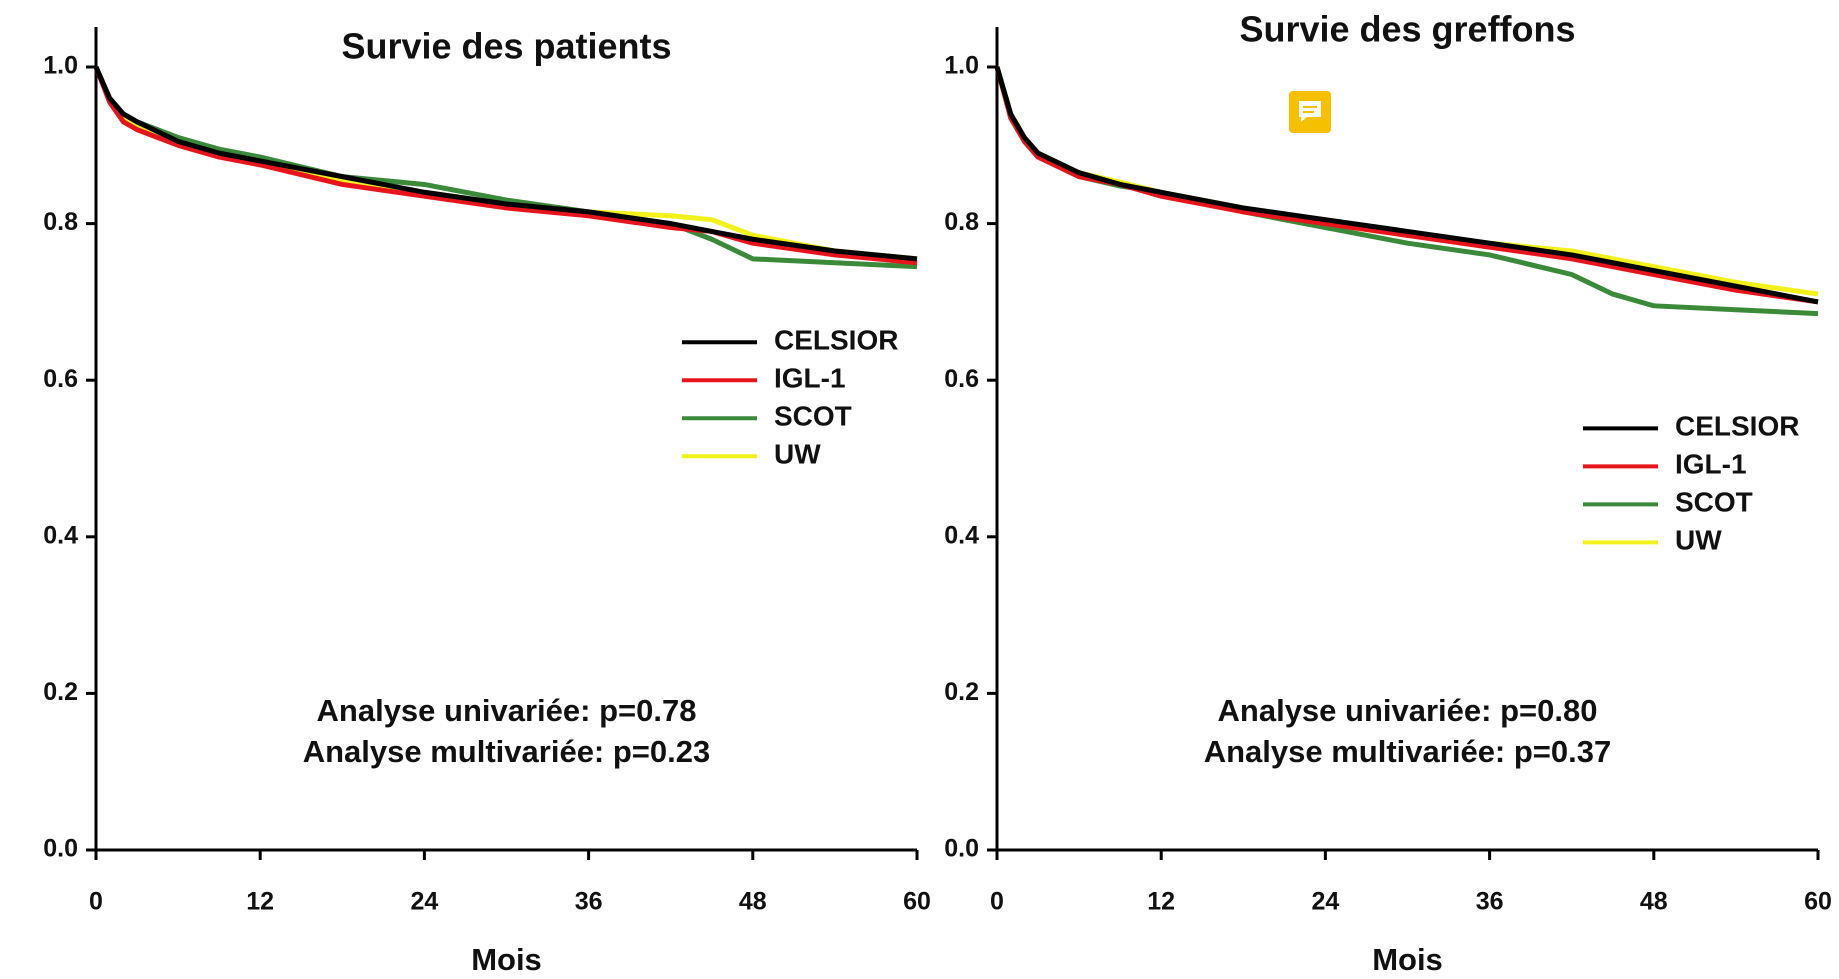 The height and width of the screenshot is (979, 1839). I want to click on annotation: Analyse multivariée: p=0.23, so click(507, 751).